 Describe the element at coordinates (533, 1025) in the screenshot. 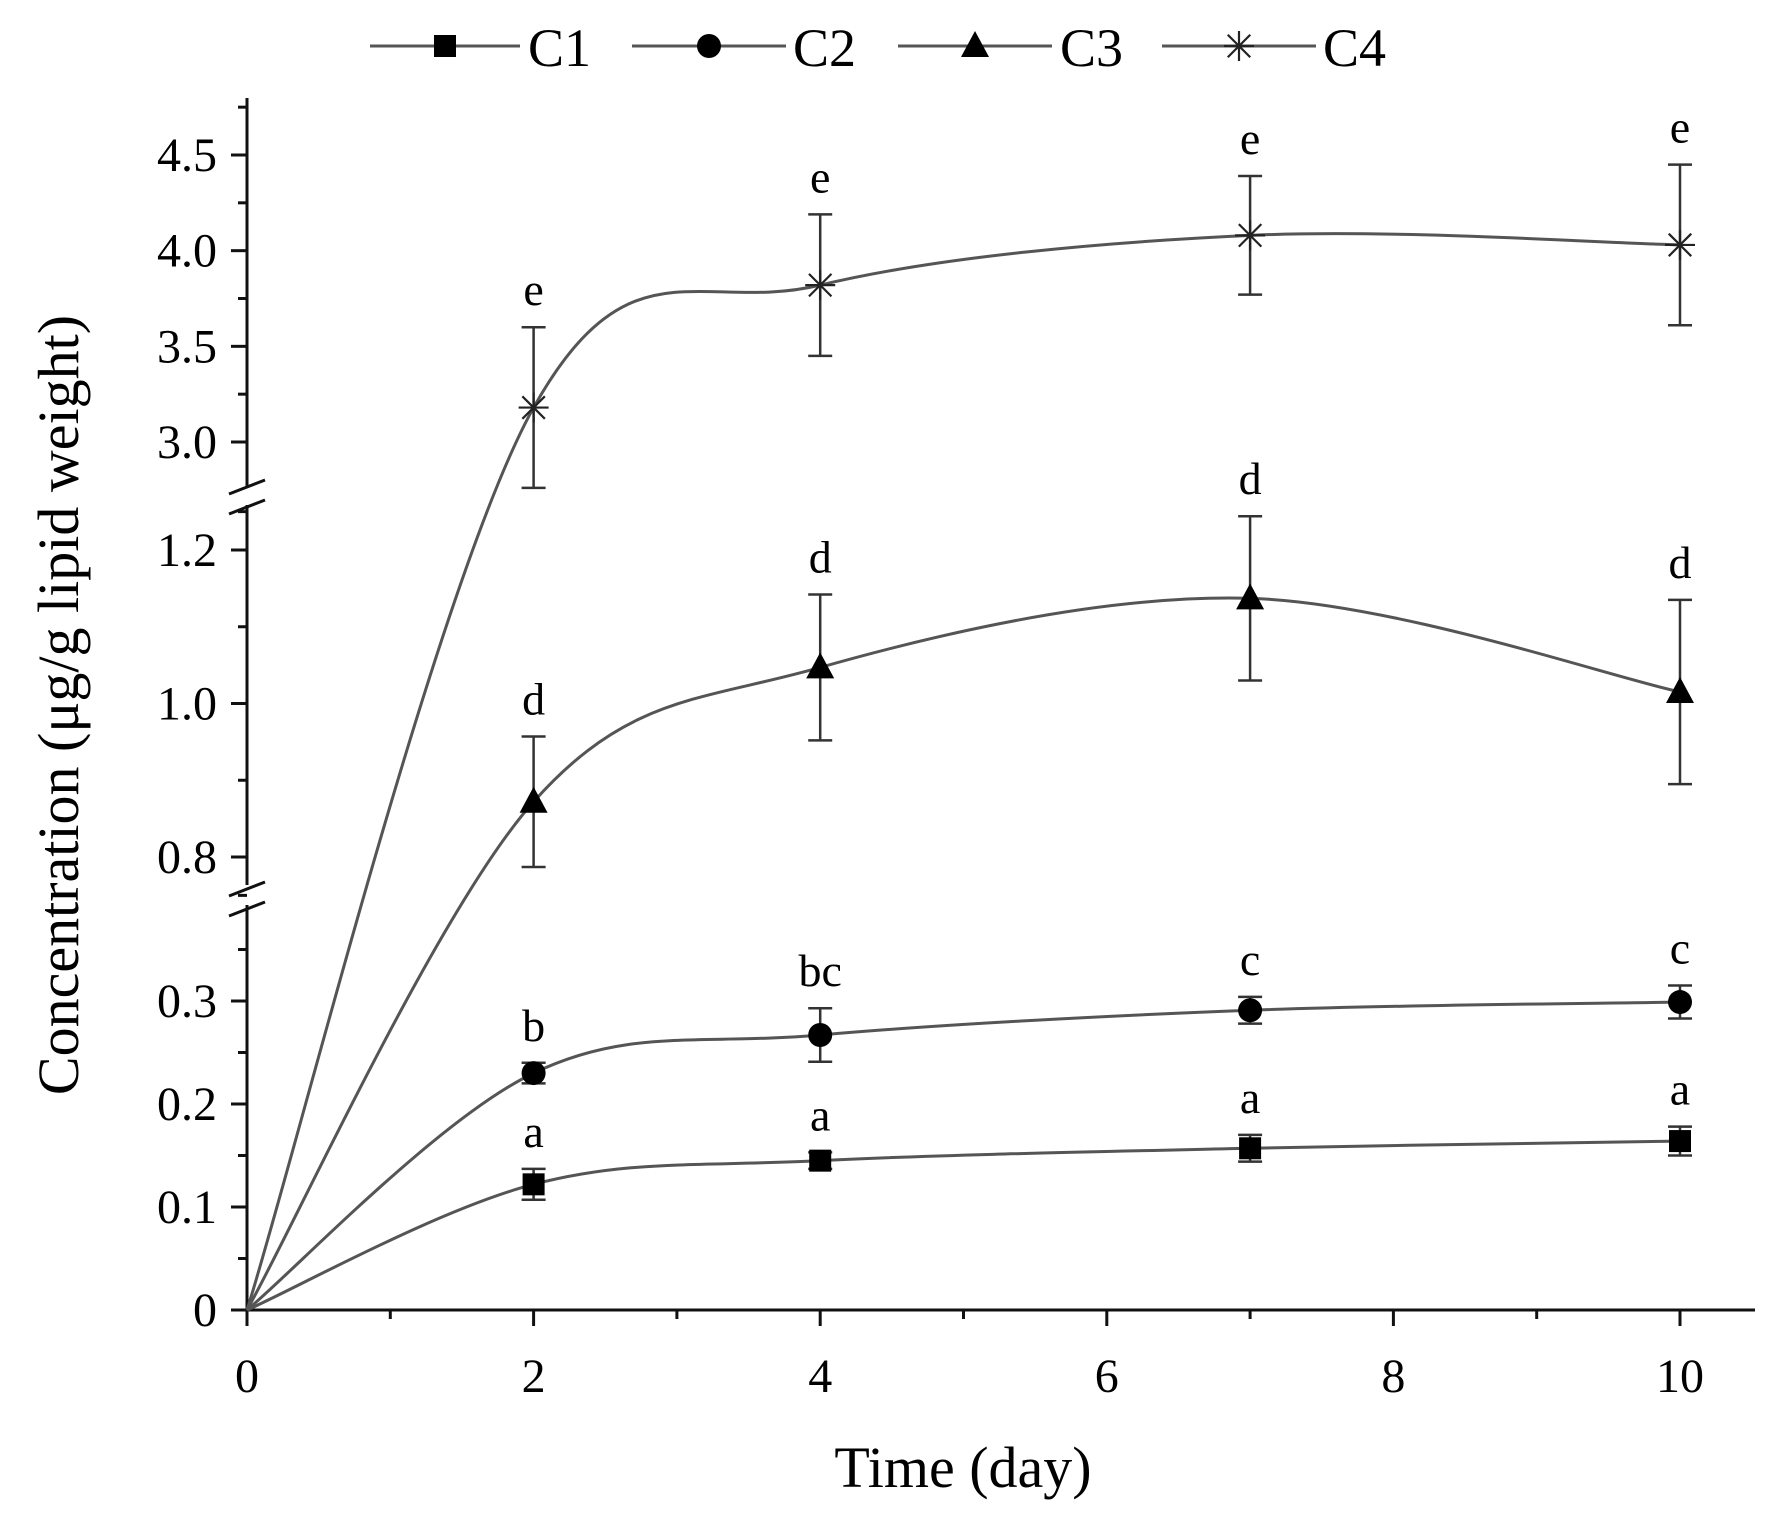

I see `significance-label: b` at that location.